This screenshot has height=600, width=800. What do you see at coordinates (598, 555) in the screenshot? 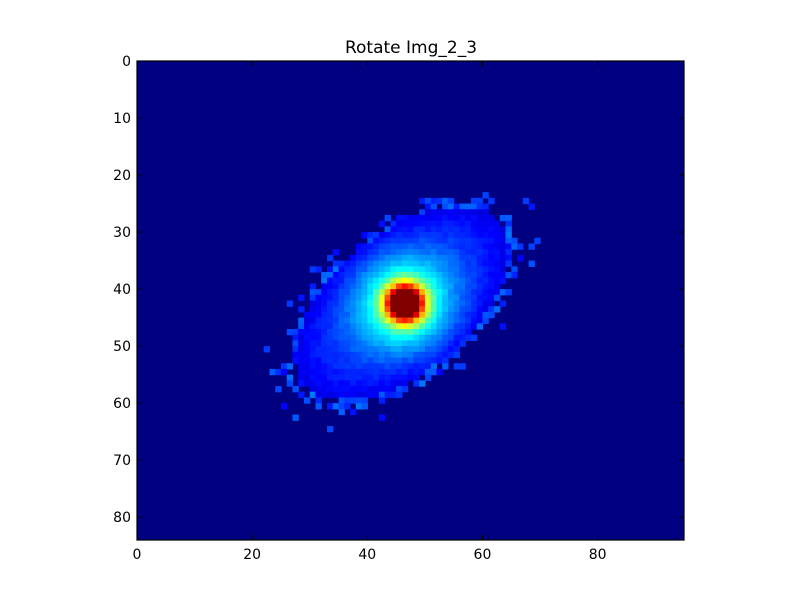
I see `x-tick-label: 80` at bounding box center [598, 555].